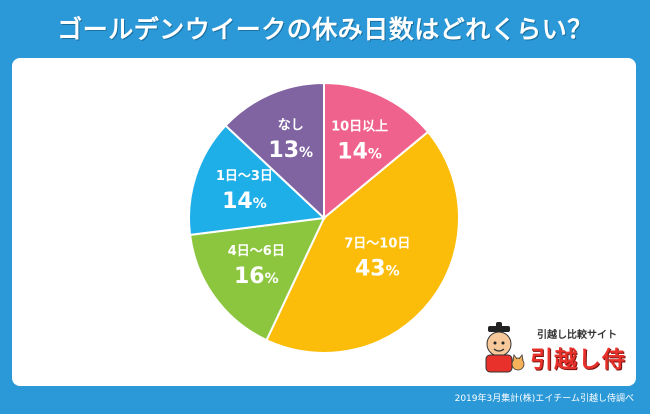 The image size is (650, 414). What do you see at coordinates (244, 201) in the screenshot?
I see `slice-value-3: 14%` at bounding box center [244, 201].